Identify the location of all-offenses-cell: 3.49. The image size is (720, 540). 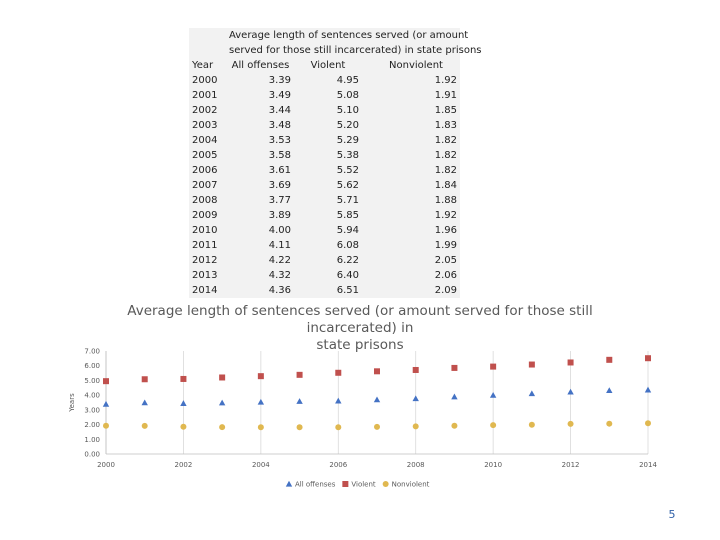
(279, 95).